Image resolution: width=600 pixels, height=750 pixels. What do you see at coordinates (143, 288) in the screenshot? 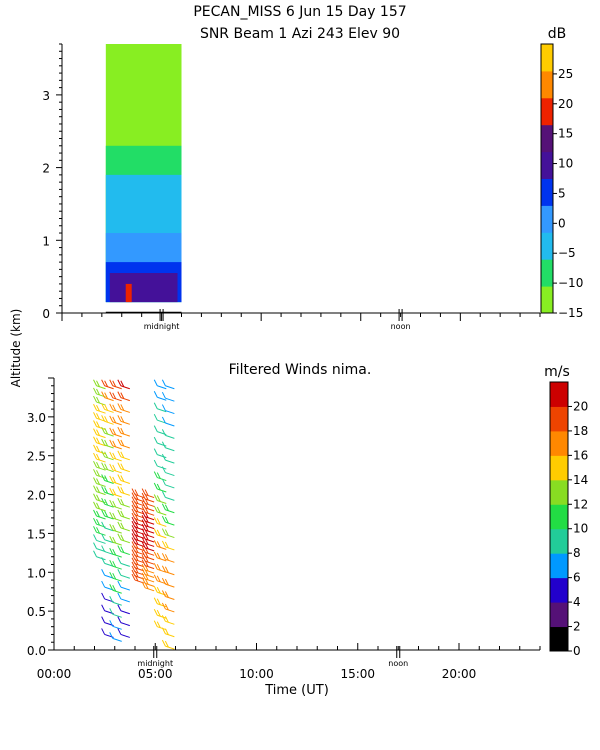
I see `snr-layer` at bounding box center [143, 288].